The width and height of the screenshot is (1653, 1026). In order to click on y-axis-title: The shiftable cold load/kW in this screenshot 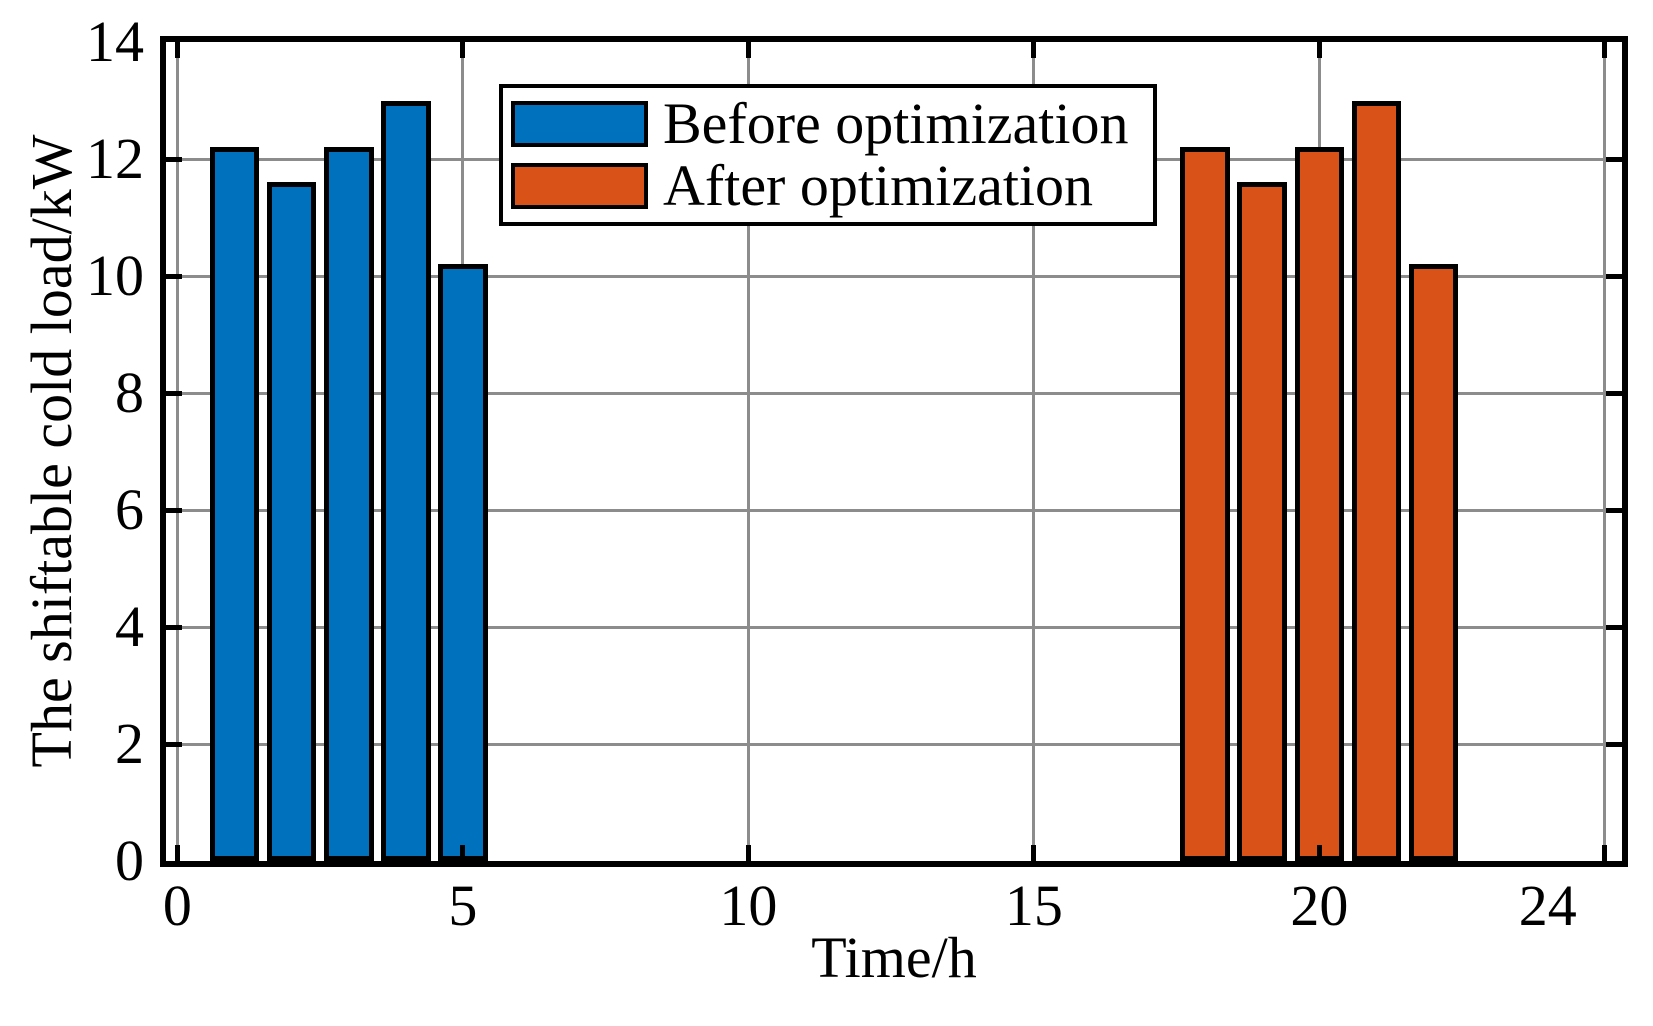, I will do `click(52, 451)`.